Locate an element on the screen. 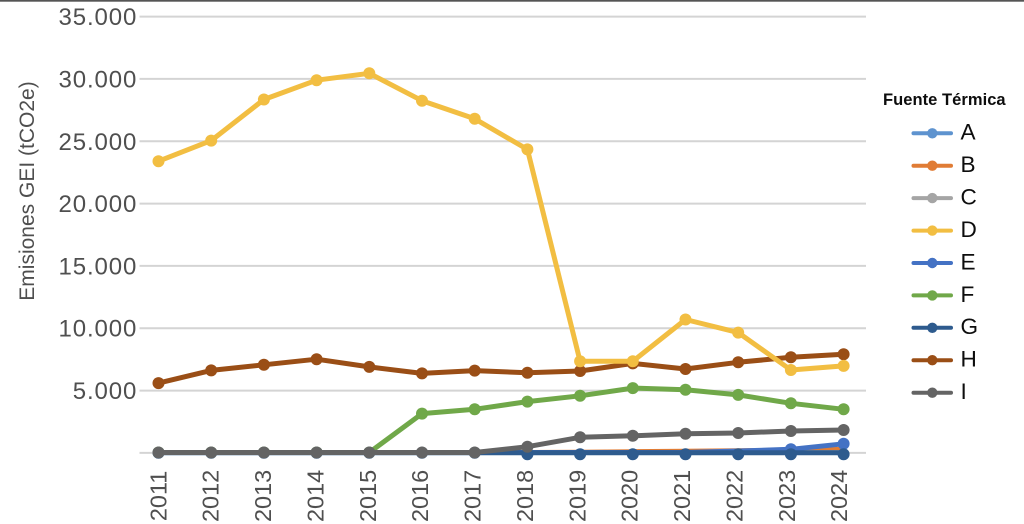 This screenshot has width=1024, height=524. svg-text: 2016 is located at coordinates (420, 496).